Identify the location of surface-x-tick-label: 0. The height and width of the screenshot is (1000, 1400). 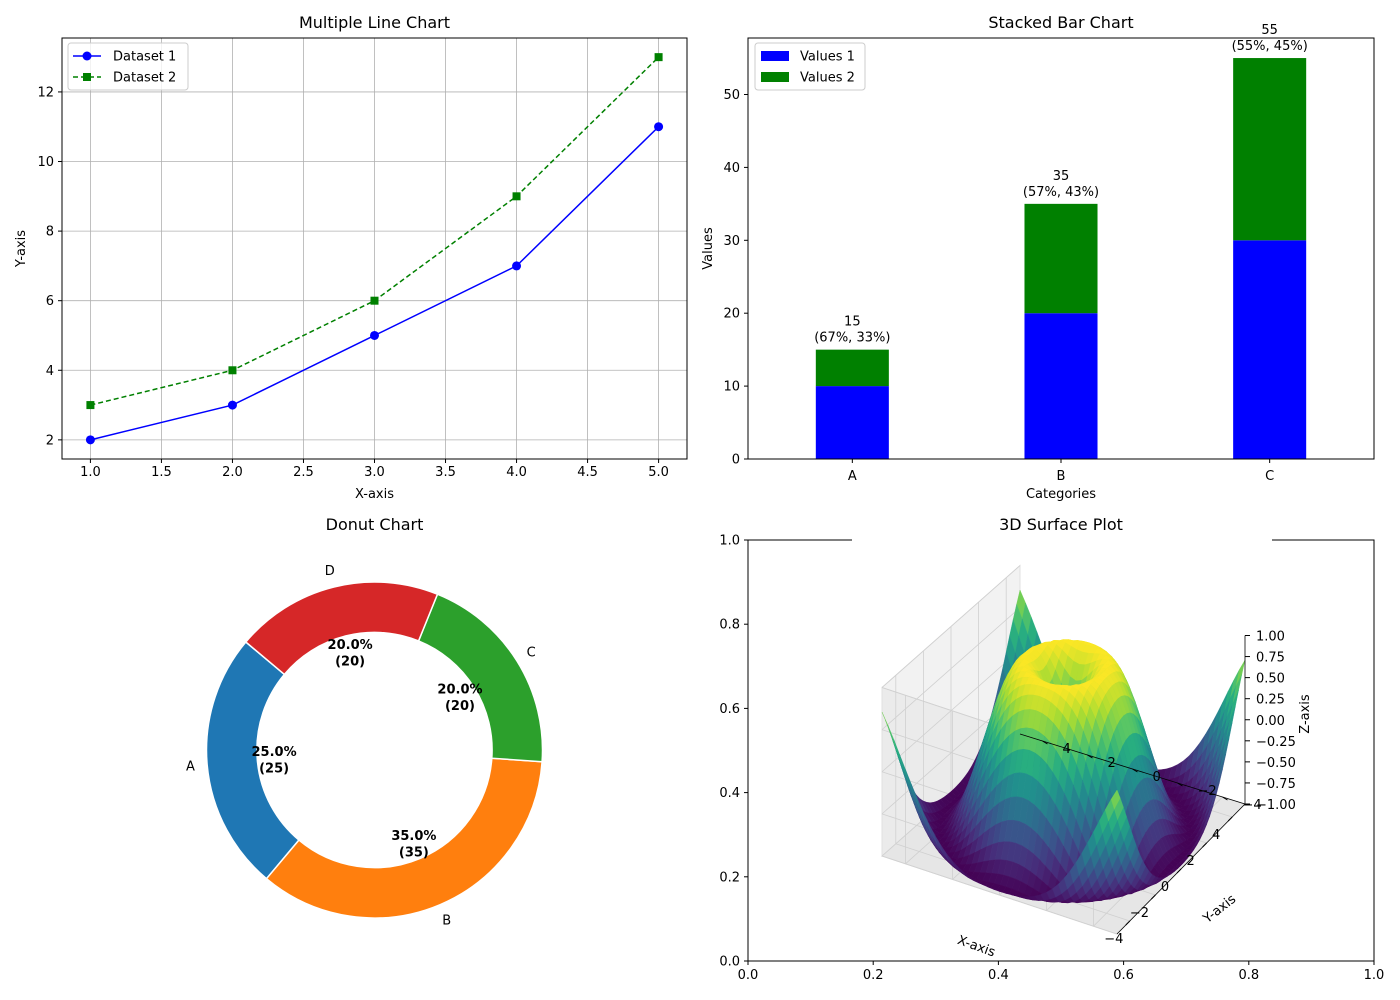
(1165, 887).